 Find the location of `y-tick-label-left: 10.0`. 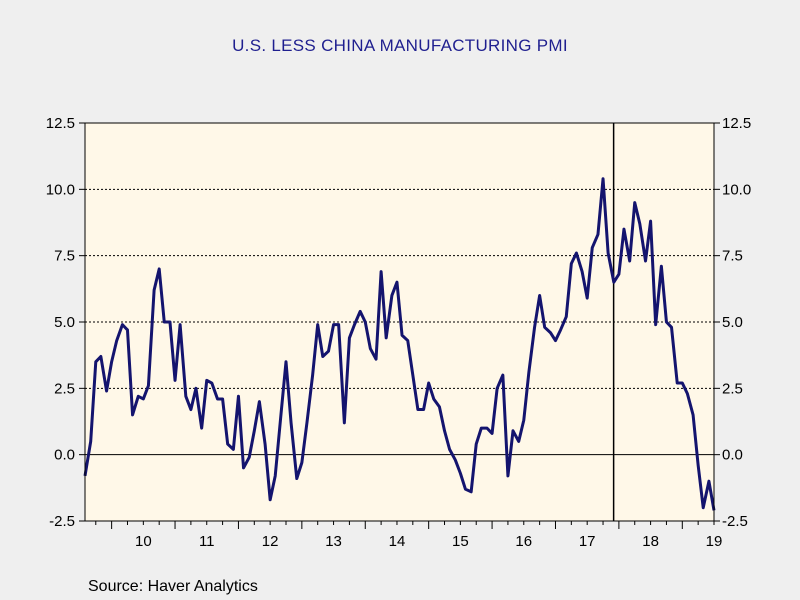

y-tick-label-left: 10.0 is located at coordinates (60, 189).